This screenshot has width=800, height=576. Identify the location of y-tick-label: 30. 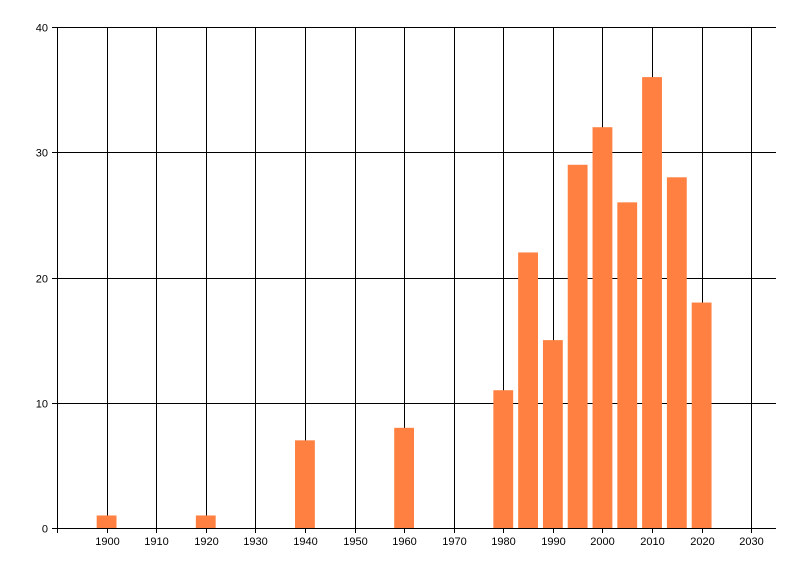
(42, 154).